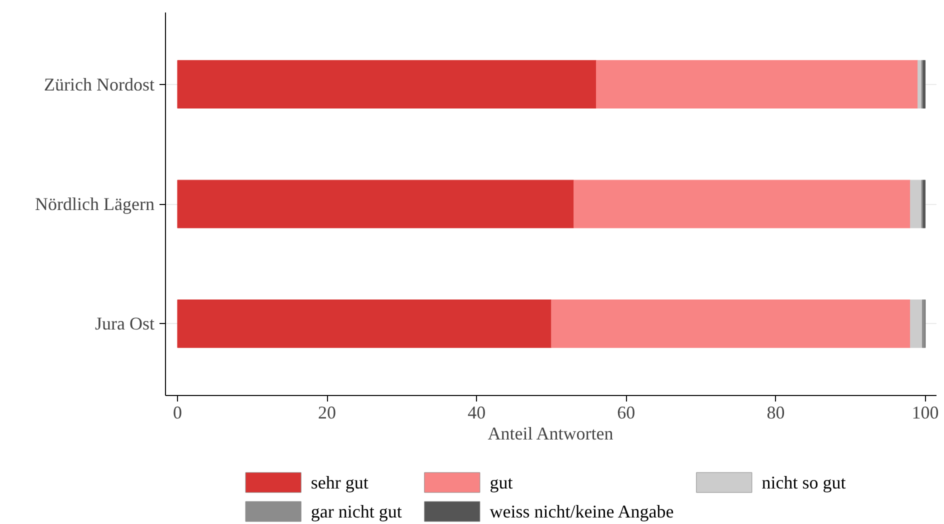 The height and width of the screenshot is (524, 944). I want to click on y-tick-label: Jura Ost, so click(125, 324).